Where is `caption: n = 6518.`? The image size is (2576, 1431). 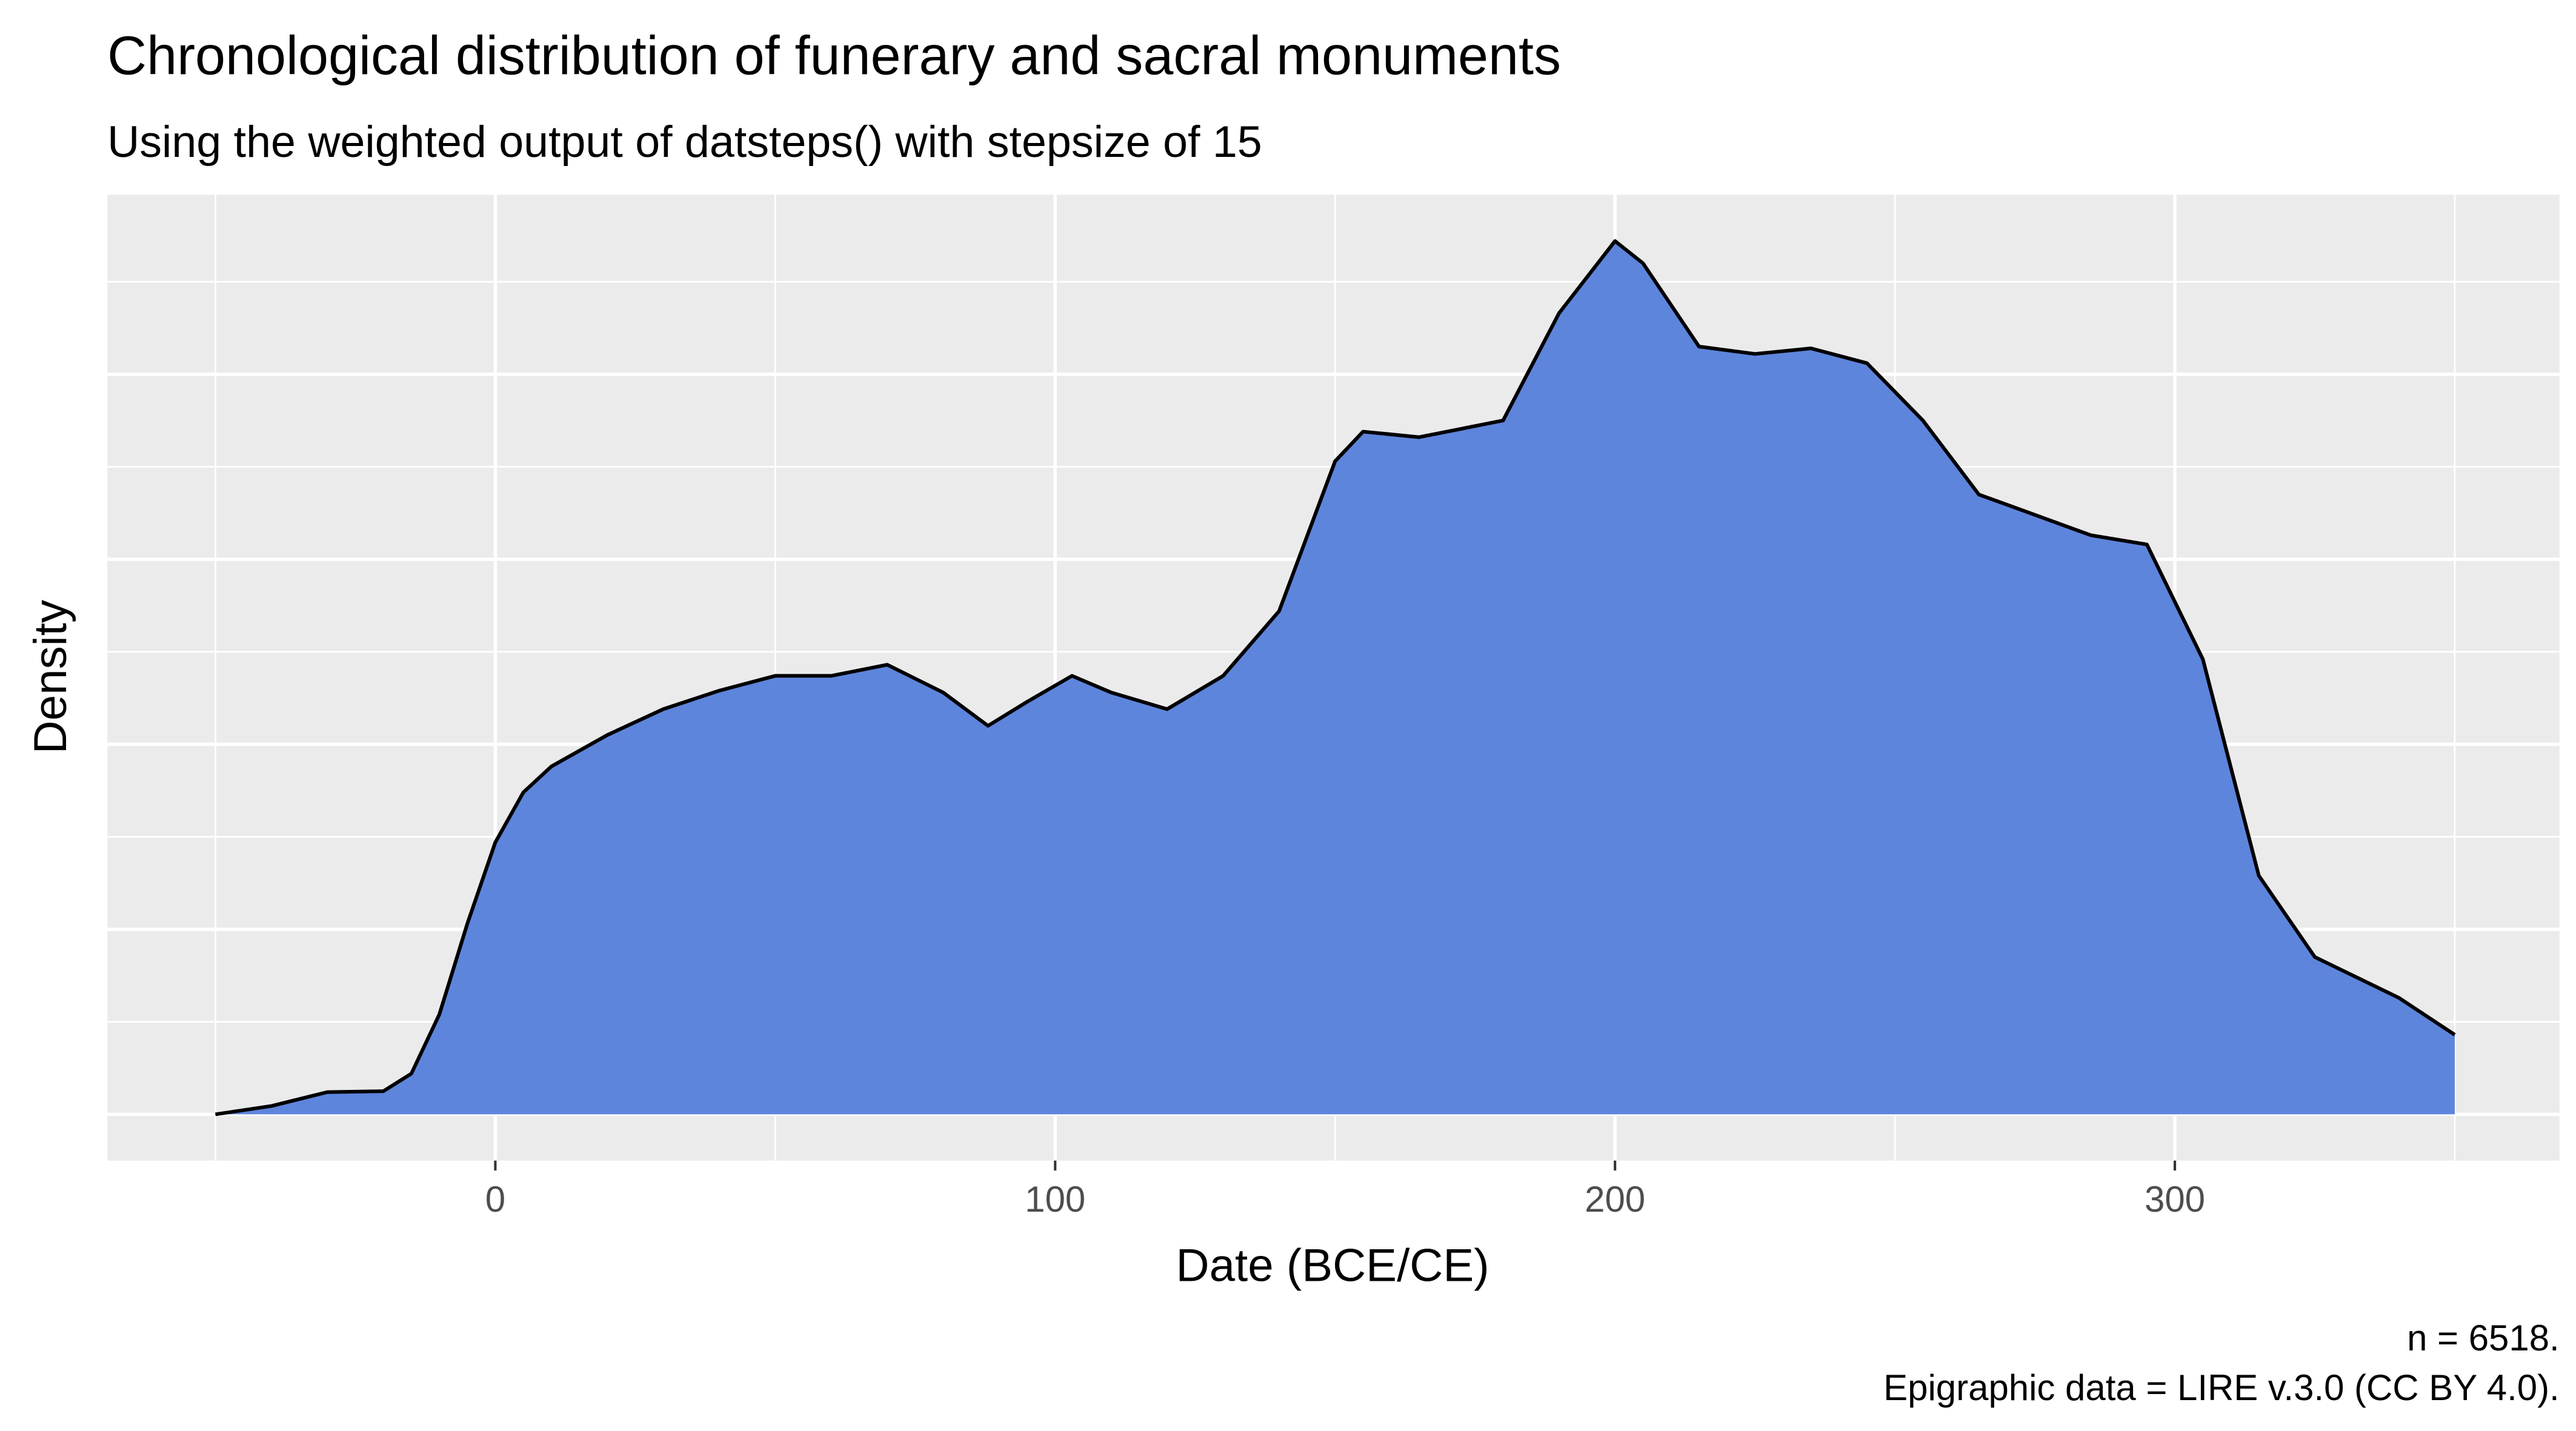
caption: n = 6518. is located at coordinates (2483, 1338).